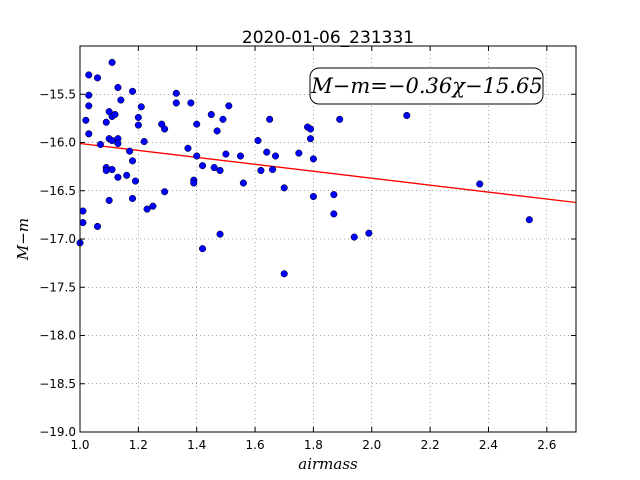  What do you see at coordinates (57, 94) in the screenshot?
I see `y-tick-label: −15.5` at bounding box center [57, 94].